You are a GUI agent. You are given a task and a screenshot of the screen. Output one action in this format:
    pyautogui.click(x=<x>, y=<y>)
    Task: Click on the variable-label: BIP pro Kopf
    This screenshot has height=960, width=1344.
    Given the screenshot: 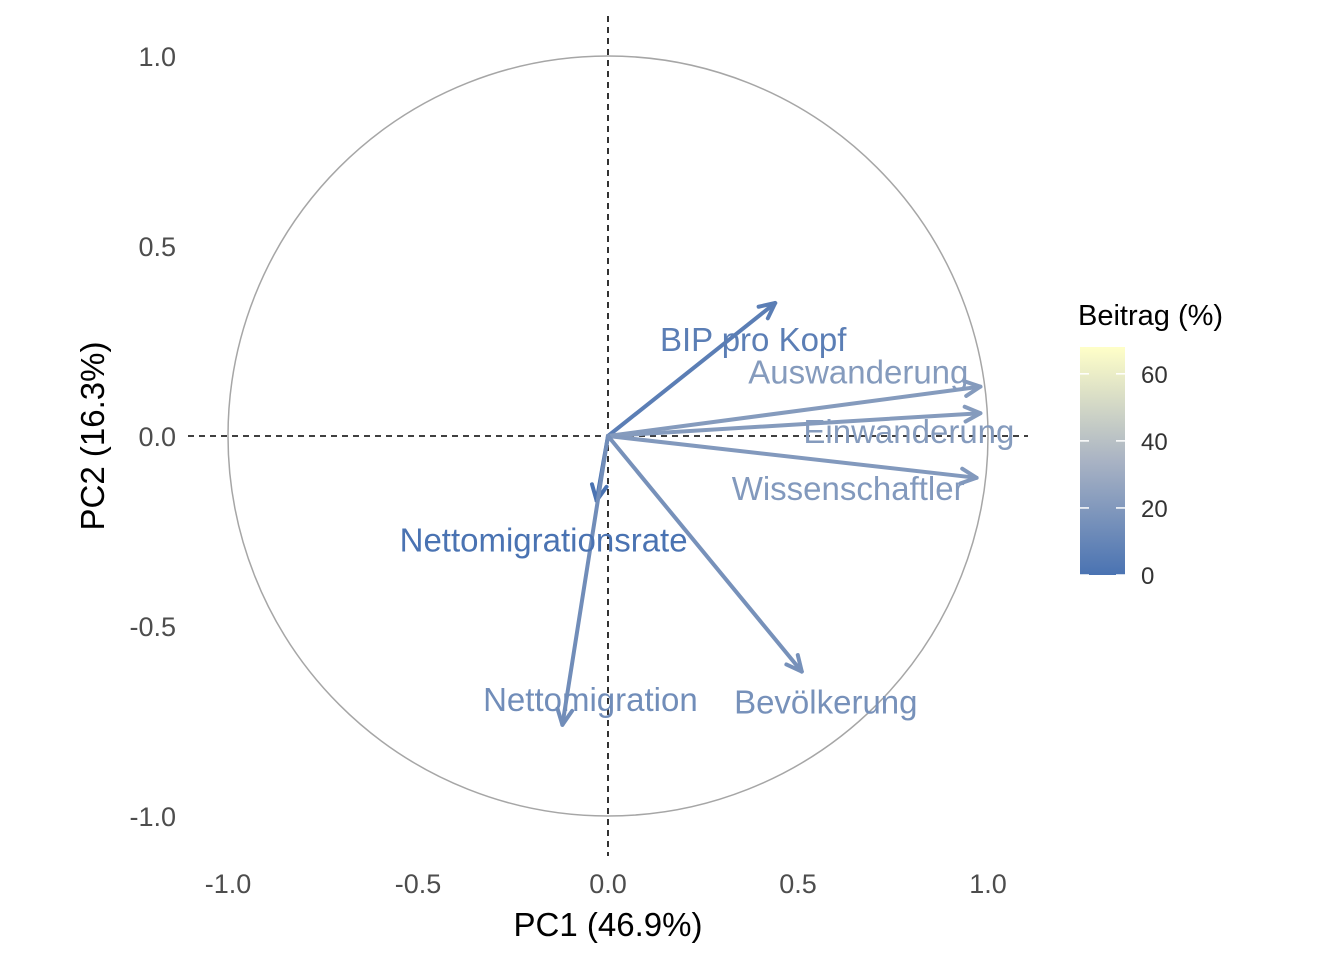 What is the action you would take?
    pyautogui.click(x=753, y=339)
    